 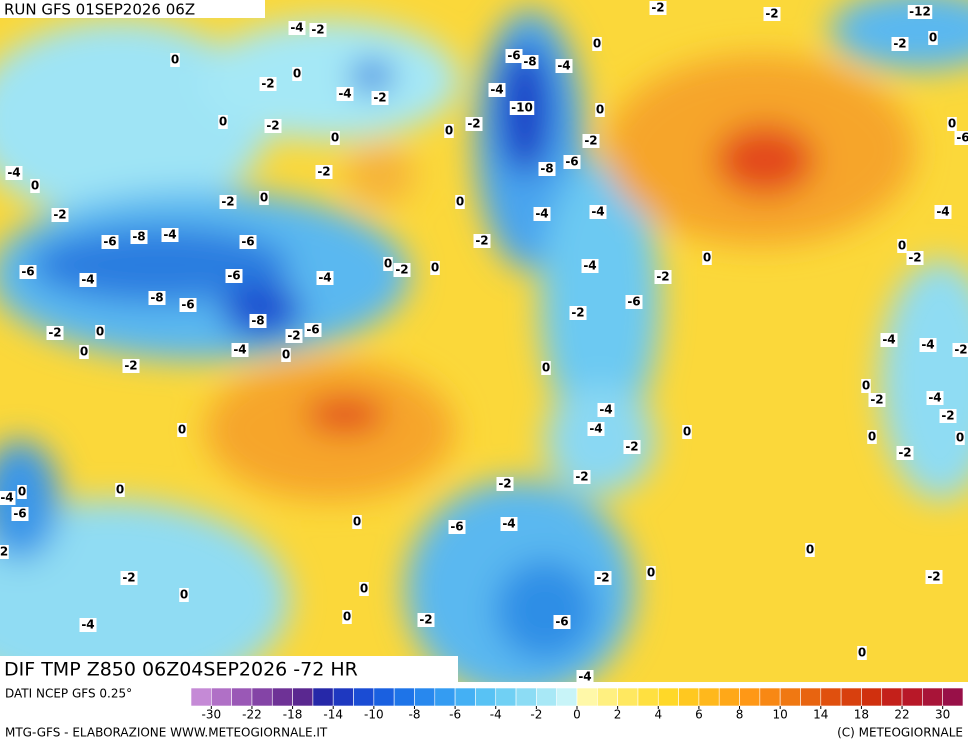 I want to click on colorbar-label: -4, so click(x=496, y=715).